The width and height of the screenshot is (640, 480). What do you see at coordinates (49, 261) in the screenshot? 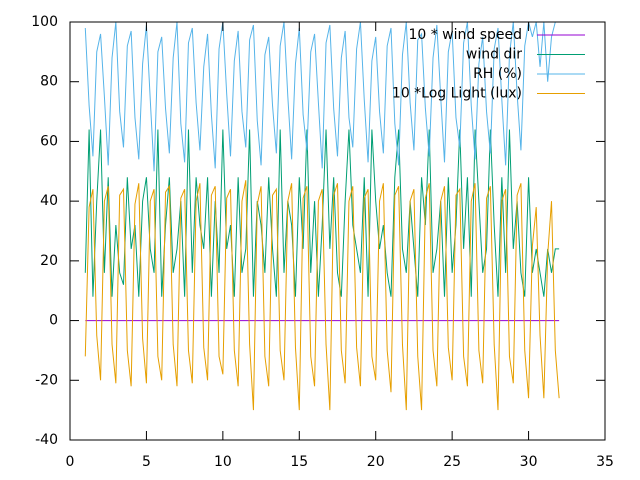
I see `y-tick-label: 20` at bounding box center [49, 261].